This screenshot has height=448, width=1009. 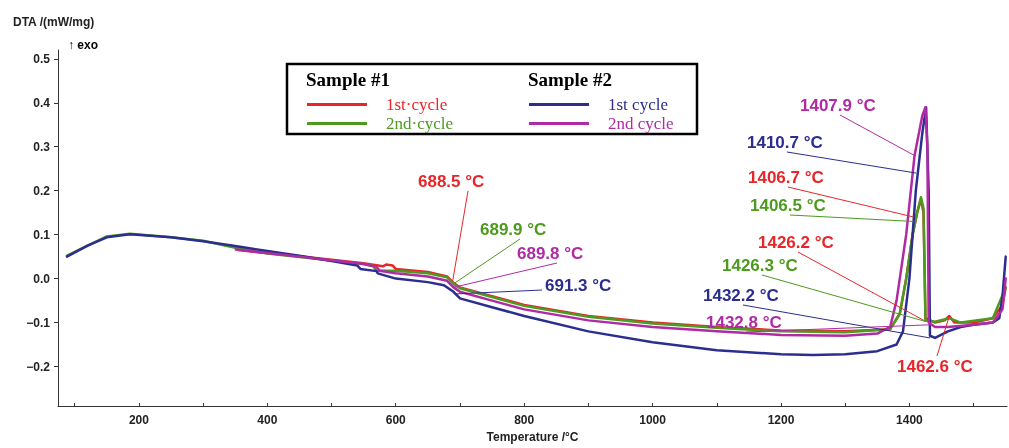 I want to click on annotation: 688.5 °C, so click(x=451, y=181).